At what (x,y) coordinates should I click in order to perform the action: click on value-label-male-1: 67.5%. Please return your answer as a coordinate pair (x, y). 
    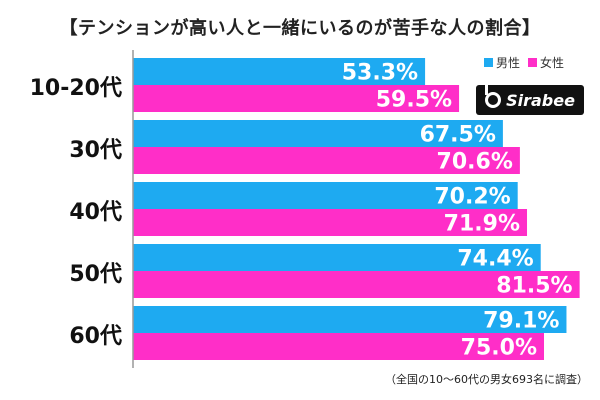
    Looking at the image, I should click on (458, 135).